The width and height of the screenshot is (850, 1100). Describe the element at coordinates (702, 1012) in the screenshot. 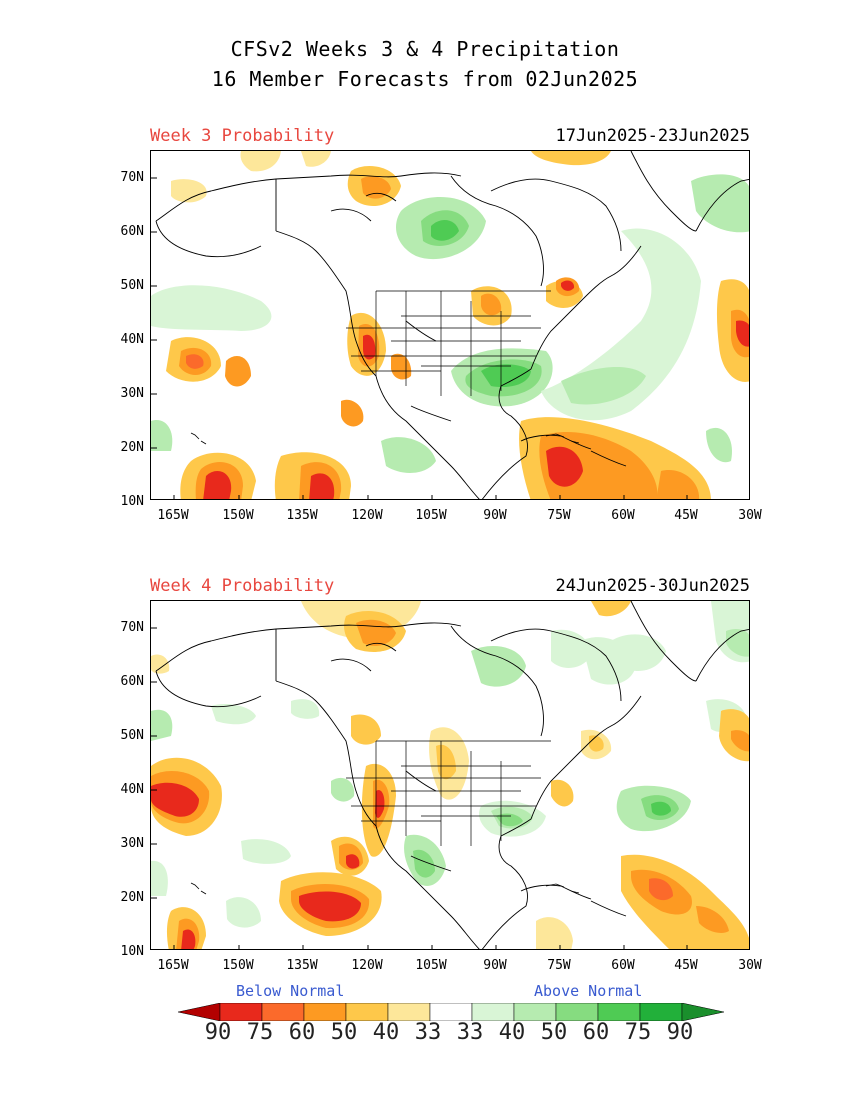

I see `legend-cell-right-arrow` at that location.